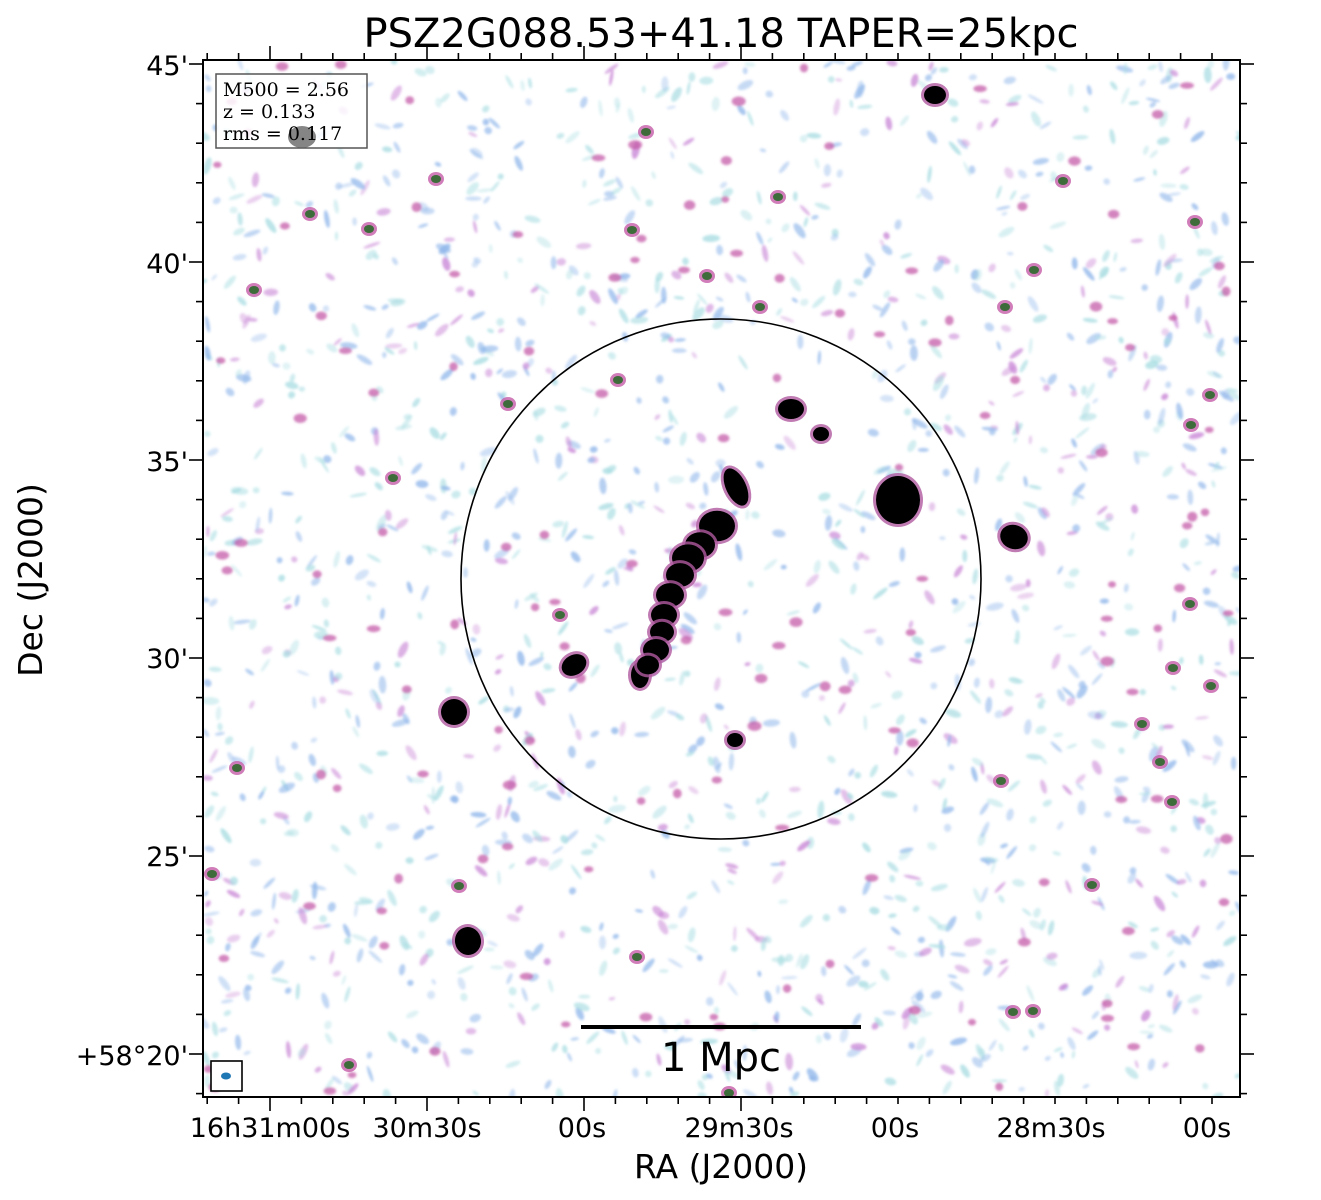 This screenshot has width=1321, height=1200. I want to click on x-tick-label: 16h31m00s, so click(270, 1128).